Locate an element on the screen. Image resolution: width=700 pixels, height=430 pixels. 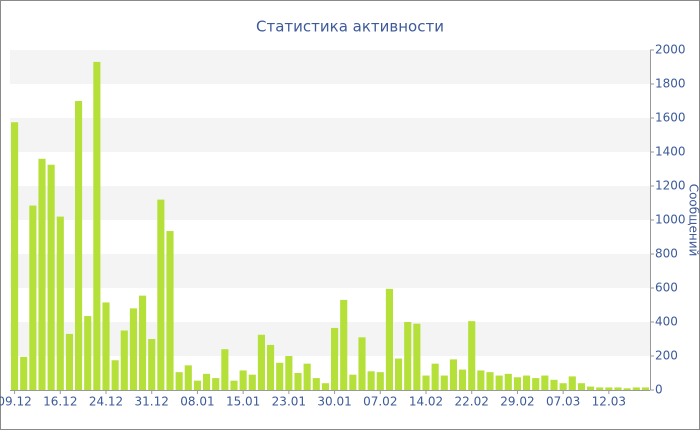
x-tick-label: 08.01 is located at coordinates (197, 402).